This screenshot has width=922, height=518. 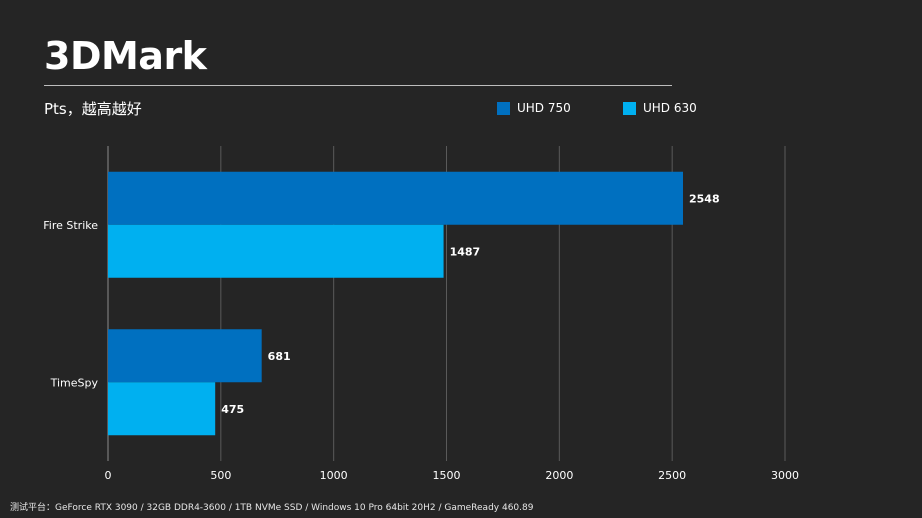 I want to click on title-divider, so click(x=358, y=85).